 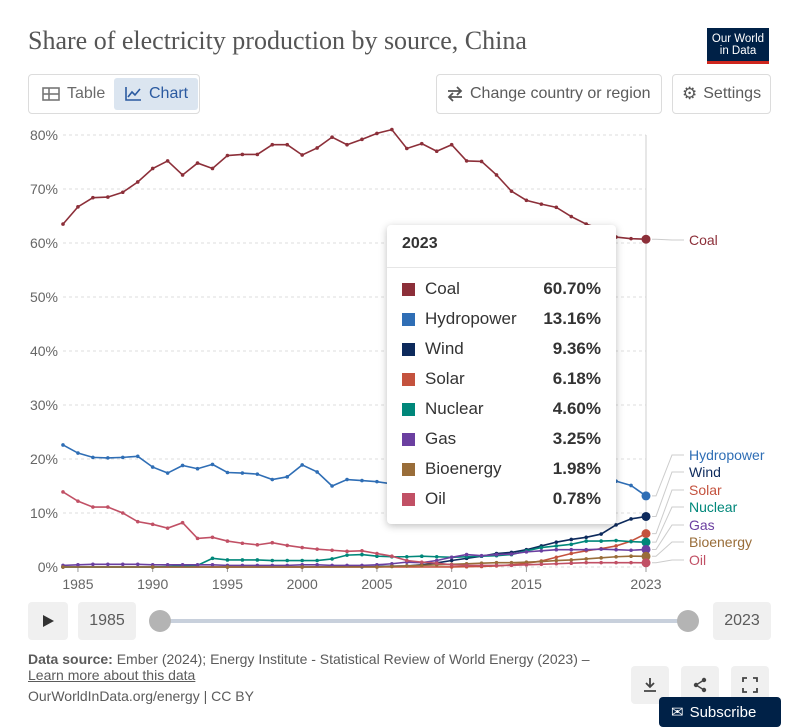 What do you see at coordinates (677, 712) in the screenshot?
I see `mail-icon: ✉` at bounding box center [677, 712].